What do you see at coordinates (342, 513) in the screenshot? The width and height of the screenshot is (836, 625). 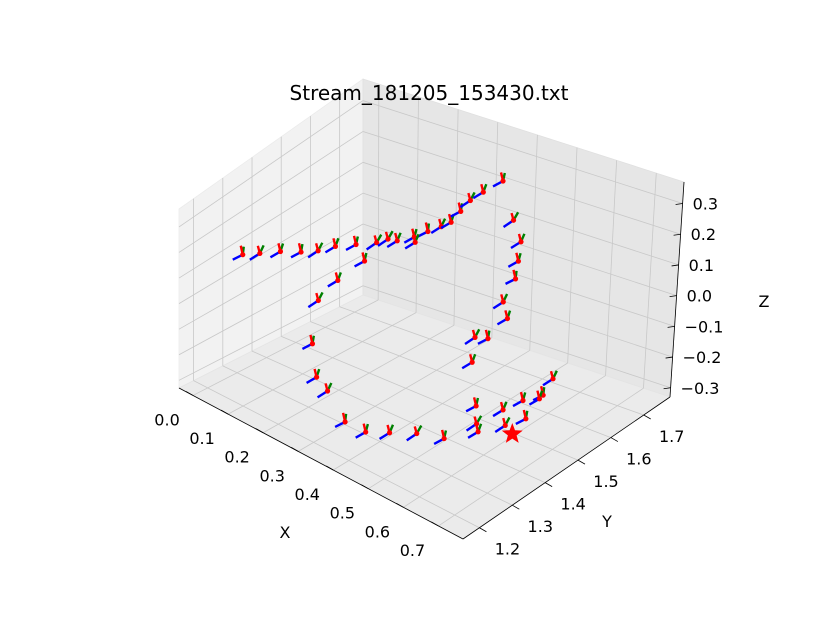 I see `x-tick-label: 0.5` at bounding box center [342, 513].